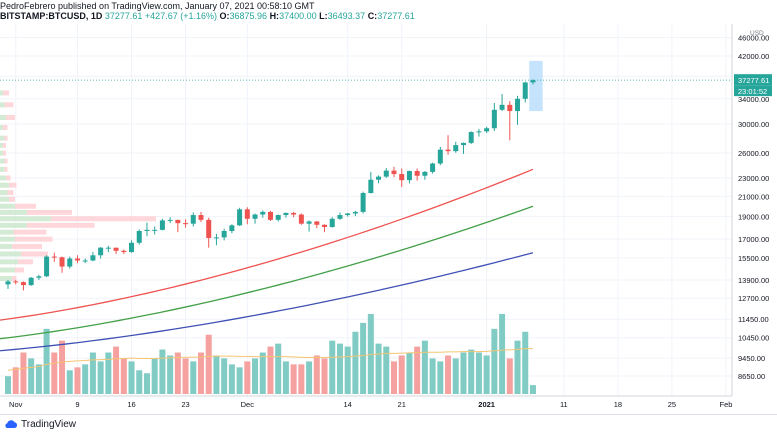  Describe the element at coordinates (753, 217) in the screenshot. I see `price-tick-label: 19000.00` at that location.